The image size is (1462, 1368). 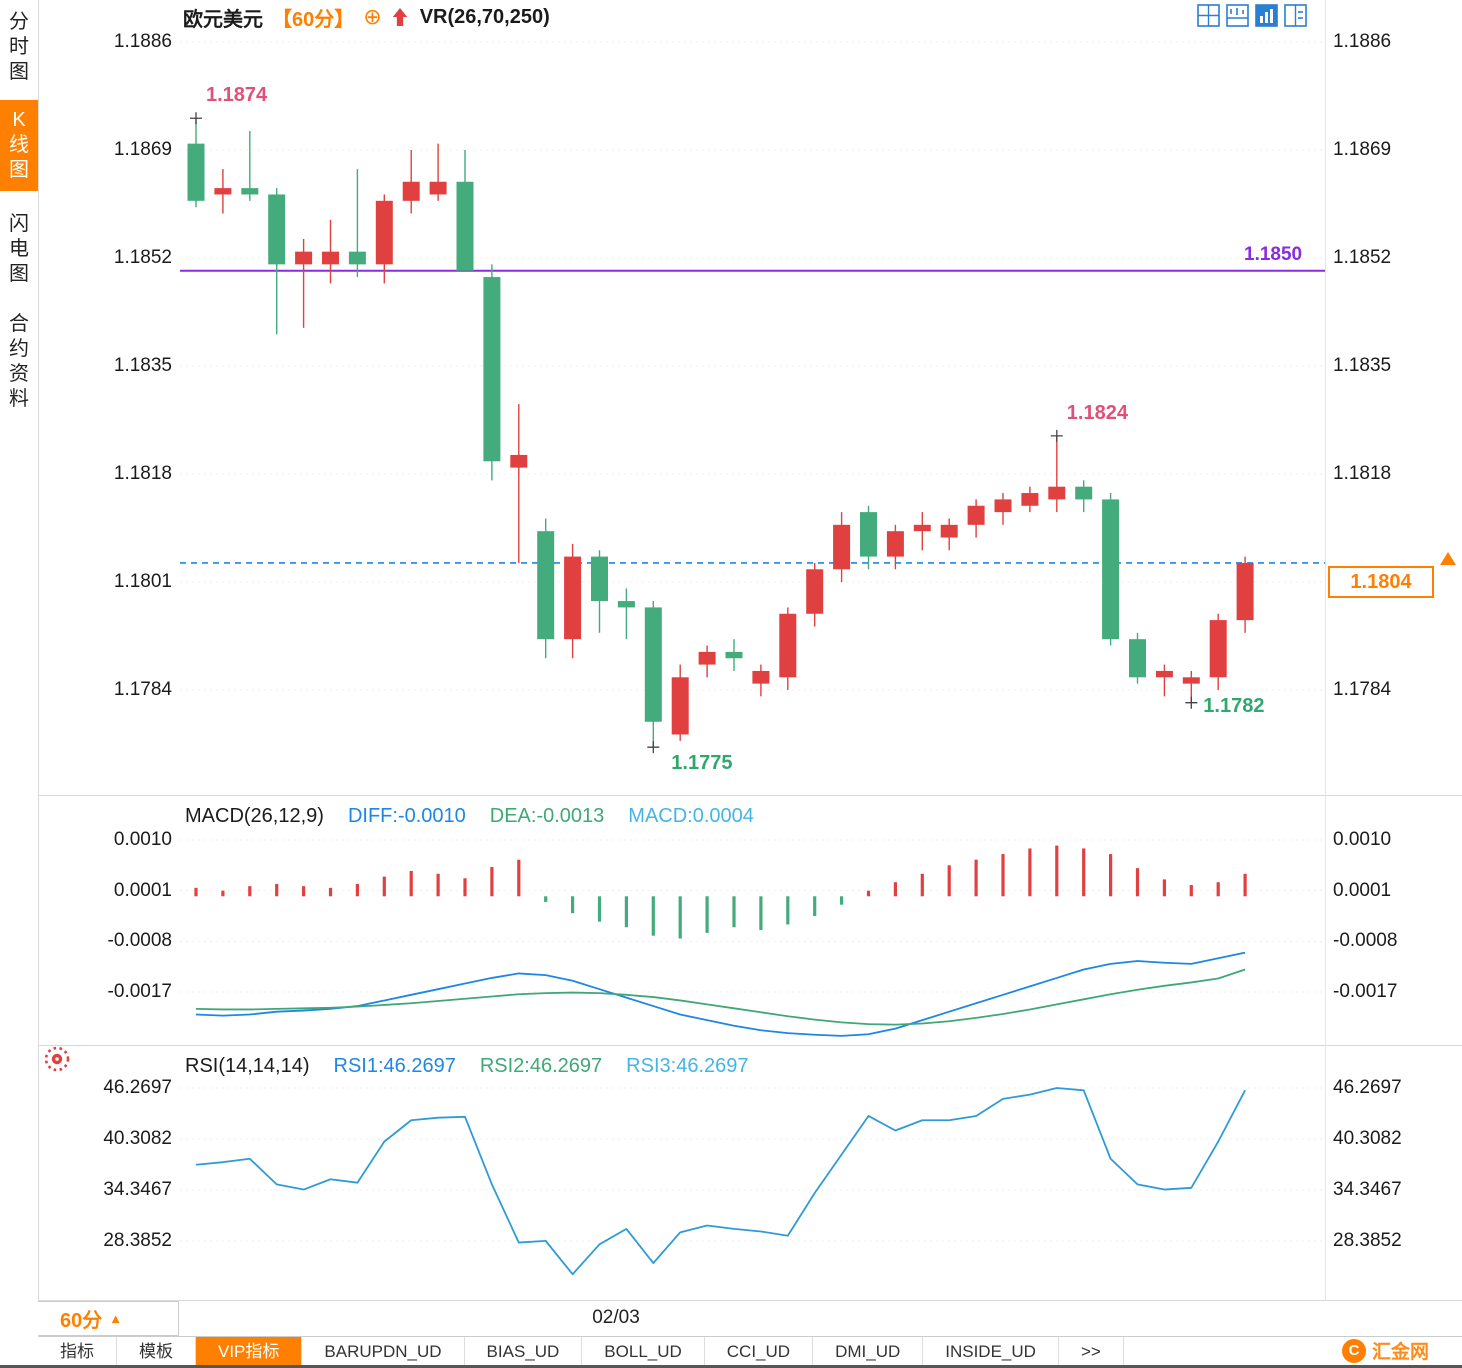 I want to click on overlay-indicator-label: VR(26,70,250), so click(x=484, y=16).